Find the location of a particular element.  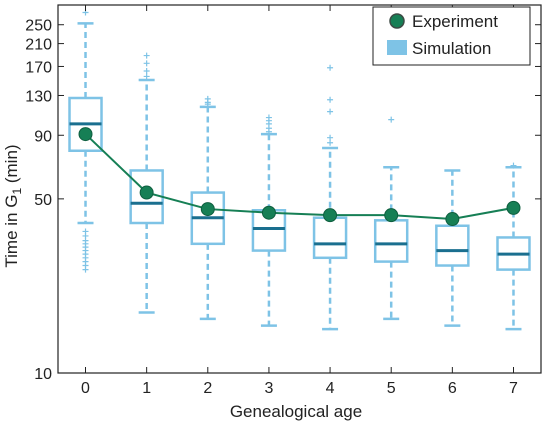

y-tick-label: 90 is located at coordinates (43, 136).